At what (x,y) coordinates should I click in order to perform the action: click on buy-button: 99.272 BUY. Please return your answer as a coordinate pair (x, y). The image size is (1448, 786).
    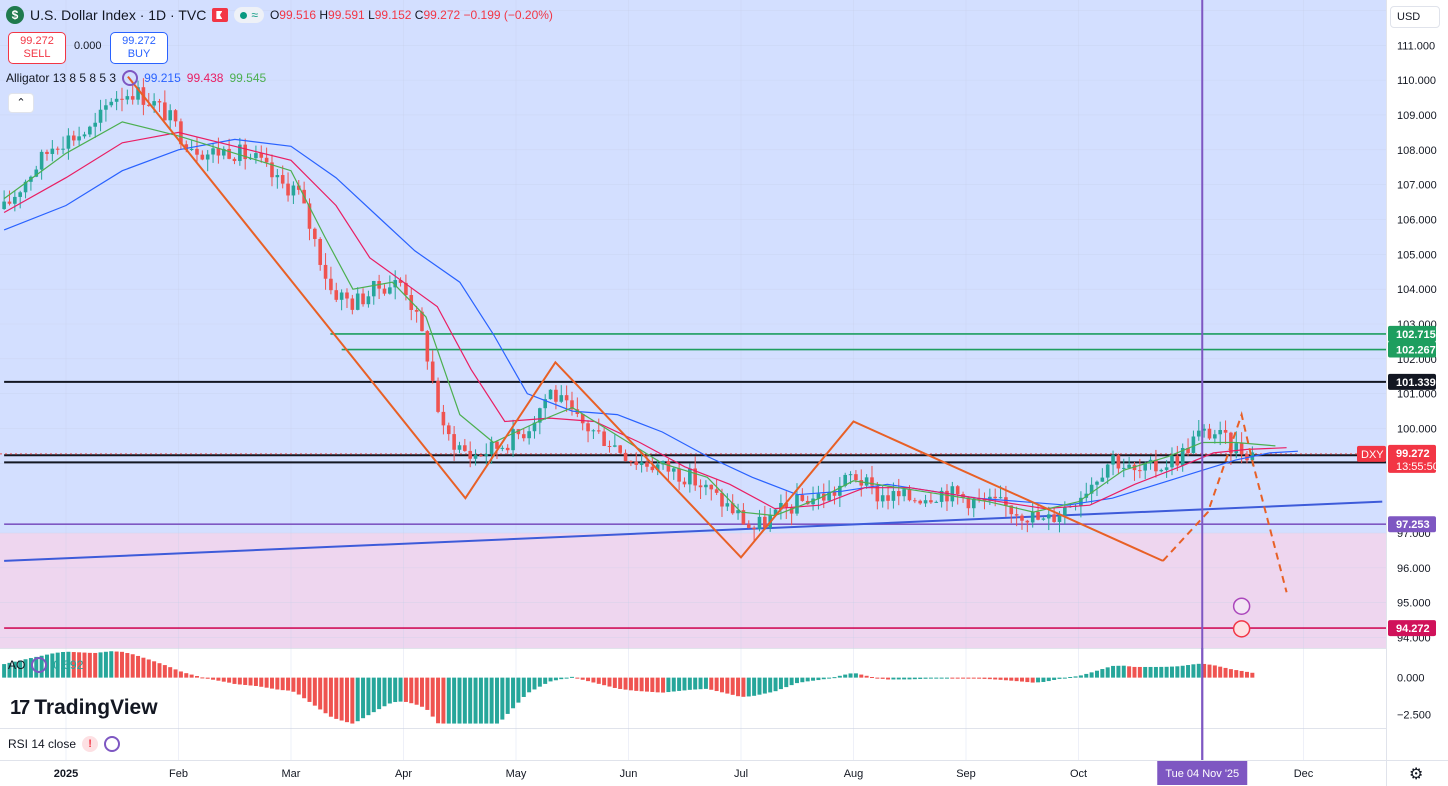
    Looking at the image, I should click on (139, 48).